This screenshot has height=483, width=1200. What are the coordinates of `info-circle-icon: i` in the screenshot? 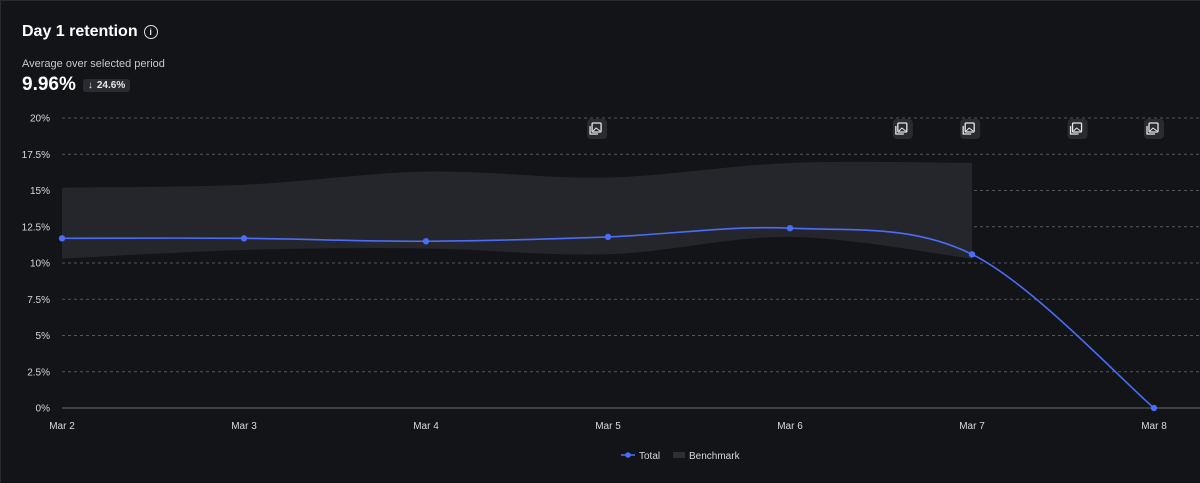 It's located at (150, 32).